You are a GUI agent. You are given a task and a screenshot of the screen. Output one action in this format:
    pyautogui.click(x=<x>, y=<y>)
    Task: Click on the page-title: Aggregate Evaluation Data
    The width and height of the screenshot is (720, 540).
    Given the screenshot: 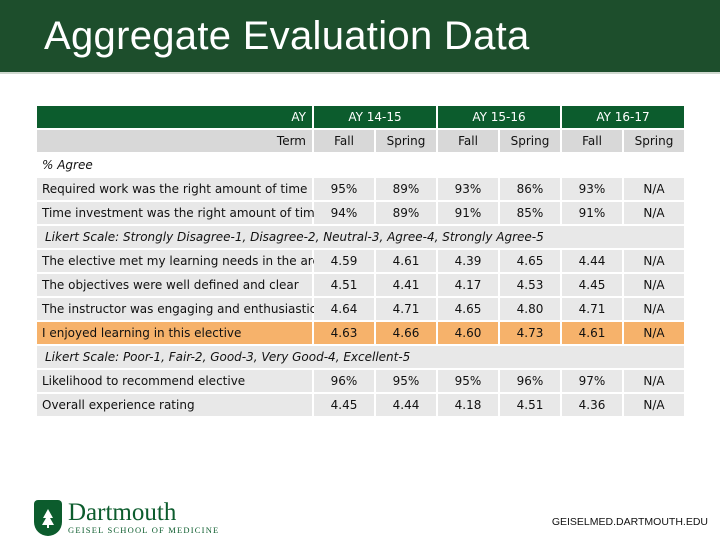 What is the action you would take?
    pyautogui.click(x=287, y=36)
    